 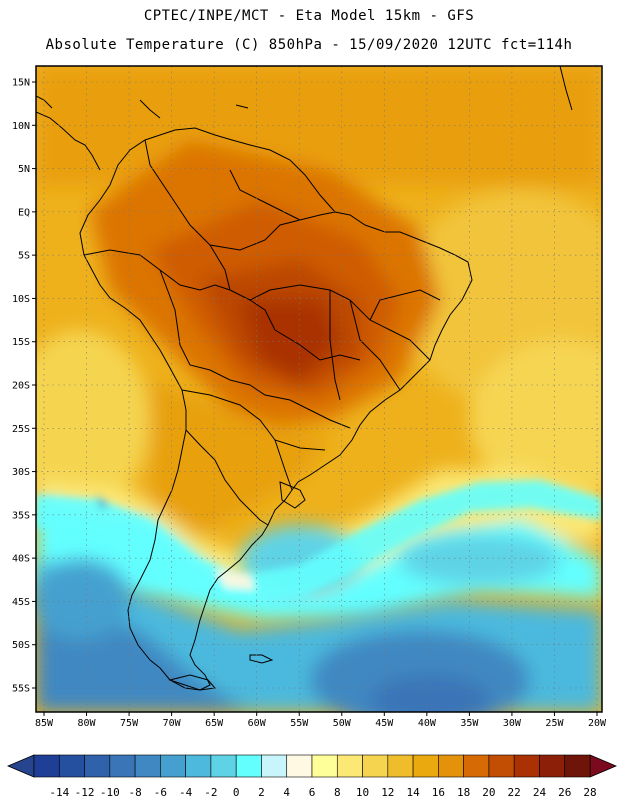 I want to click on colorbar-label: -12, so click(x=85, y=792).